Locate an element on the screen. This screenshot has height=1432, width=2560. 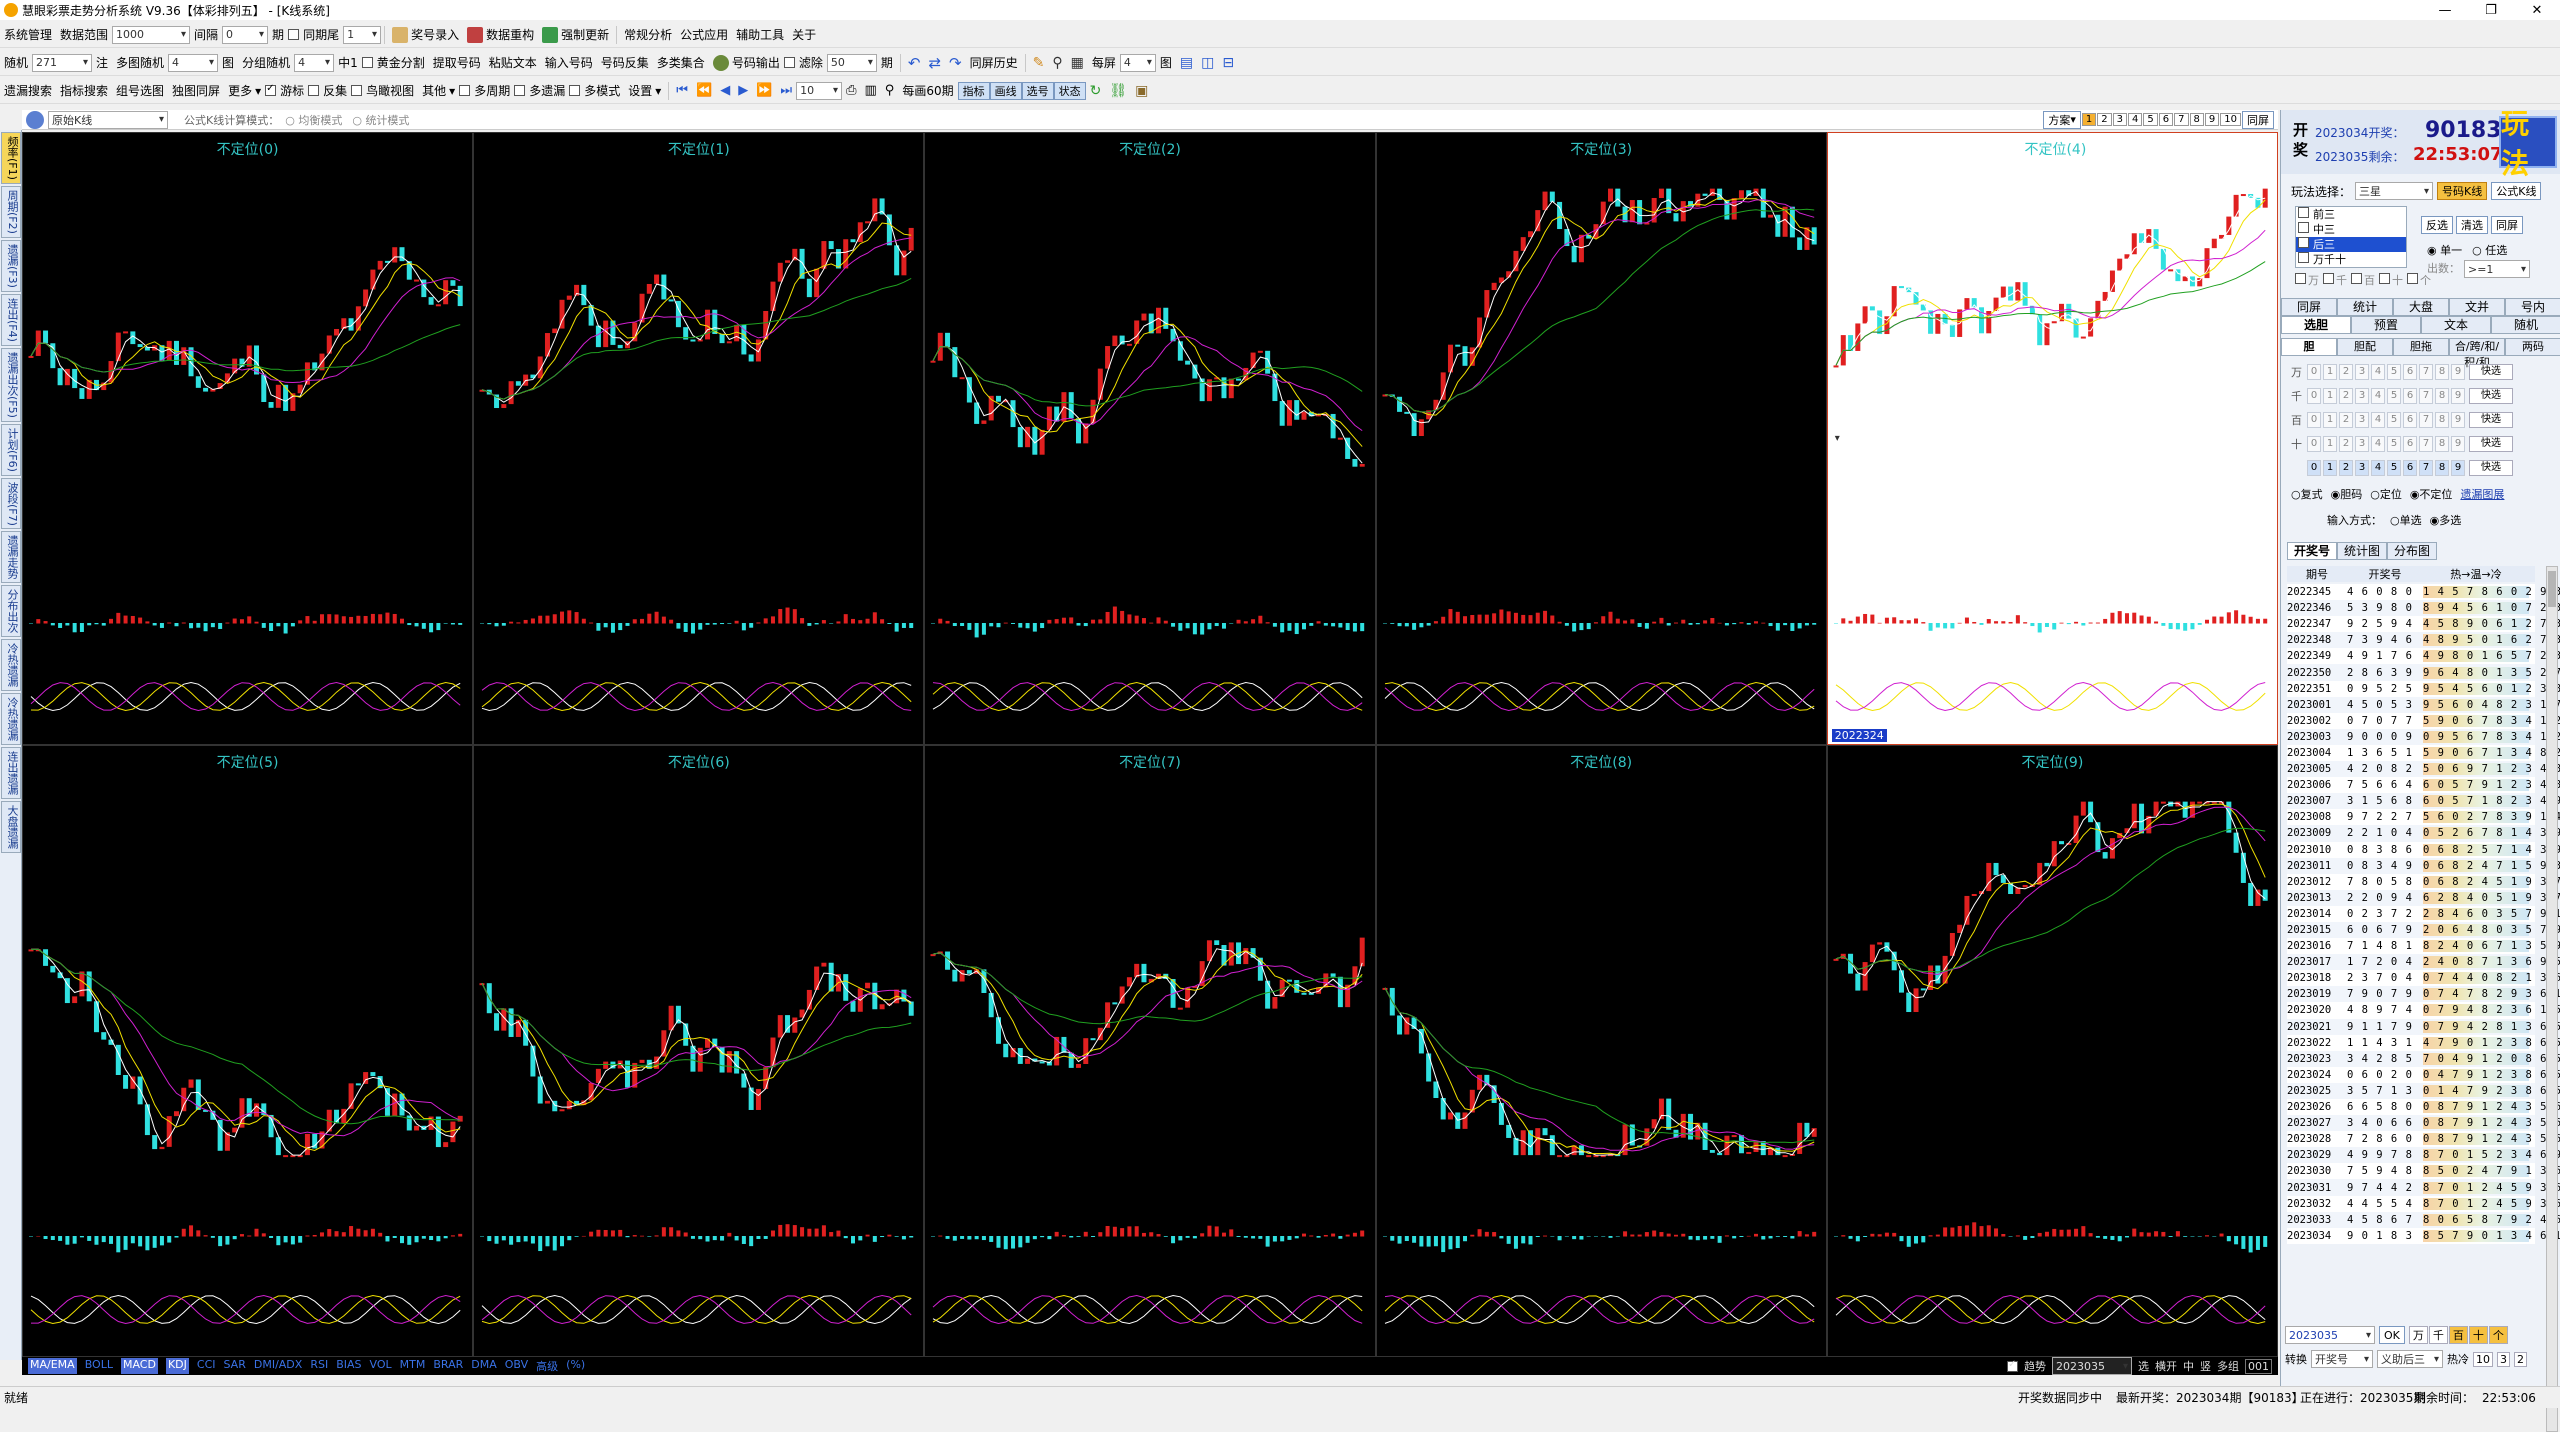
indicator-9: VOL is located at coordinates (380, 1364).